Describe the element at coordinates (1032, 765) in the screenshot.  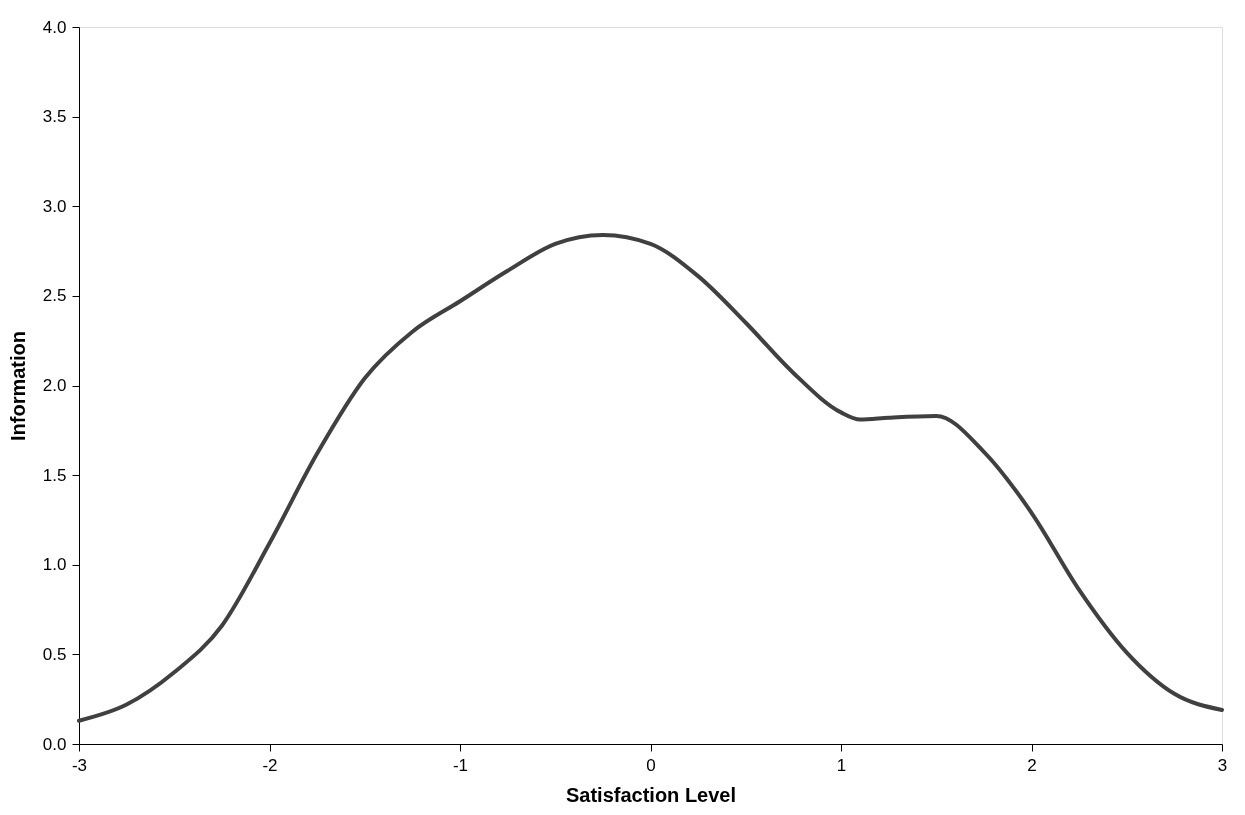
I see `x-tick-label: 2` at that location.